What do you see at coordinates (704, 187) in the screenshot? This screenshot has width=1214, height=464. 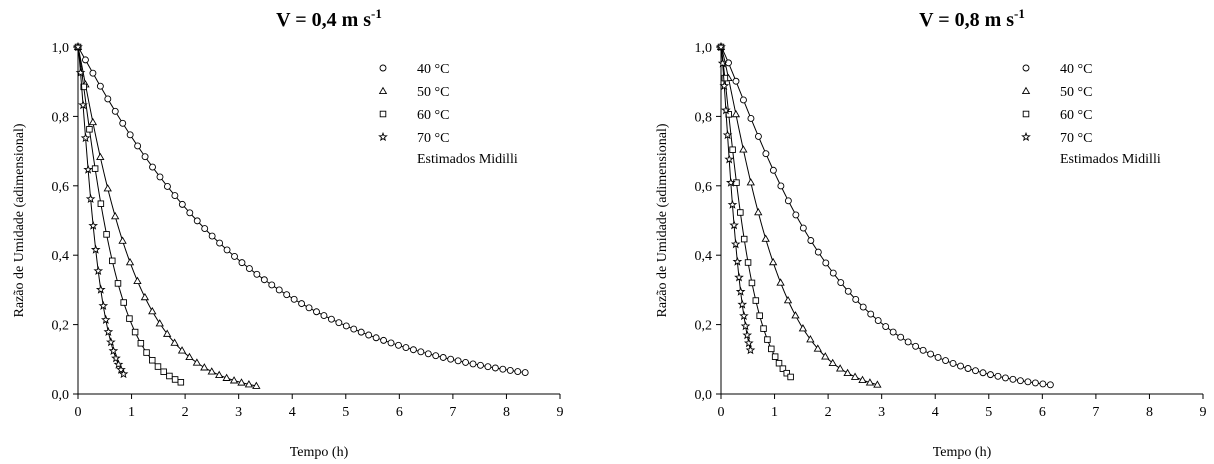 I see `y-tick-label: 0,6` at bounding box center [704, 187].